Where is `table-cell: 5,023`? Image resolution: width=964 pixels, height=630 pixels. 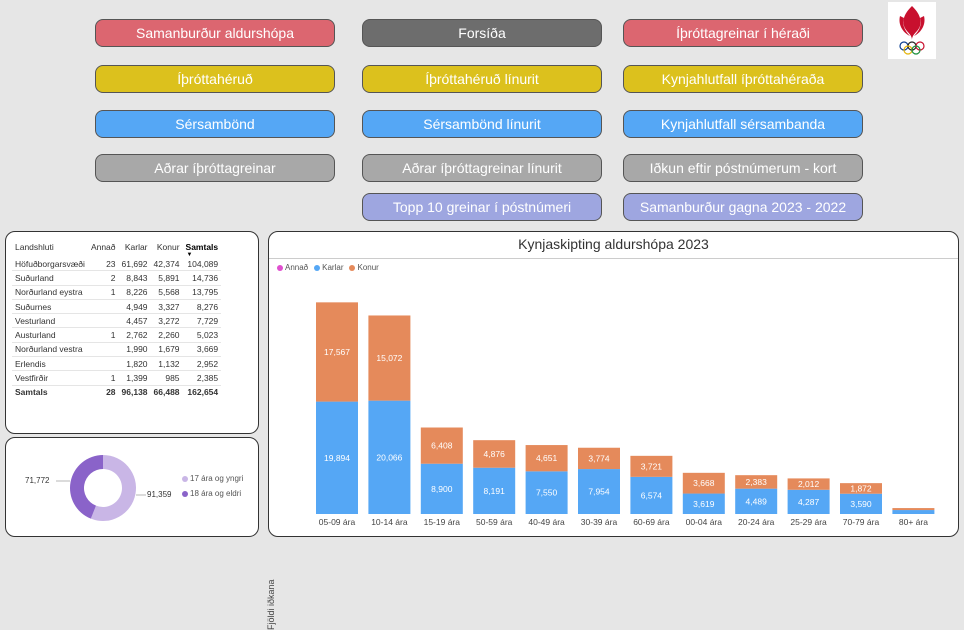
table-cell: 5,023 is located at coordinates (202, 335).